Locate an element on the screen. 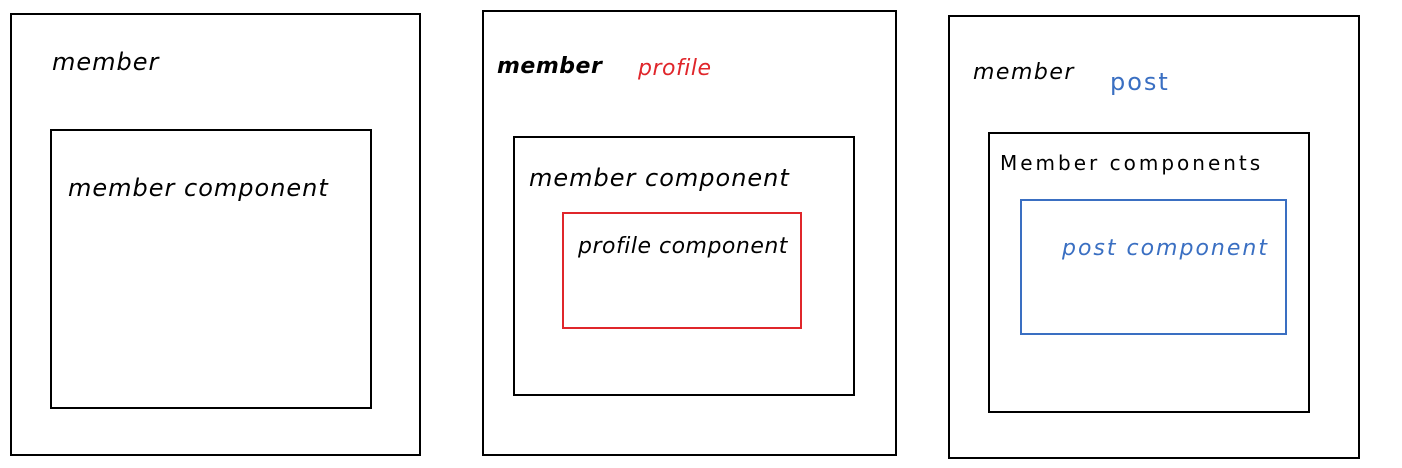 This screenshot has height=468, width=1402. panel-3-post-component-label: post component is located at coordinates (1165, 249).